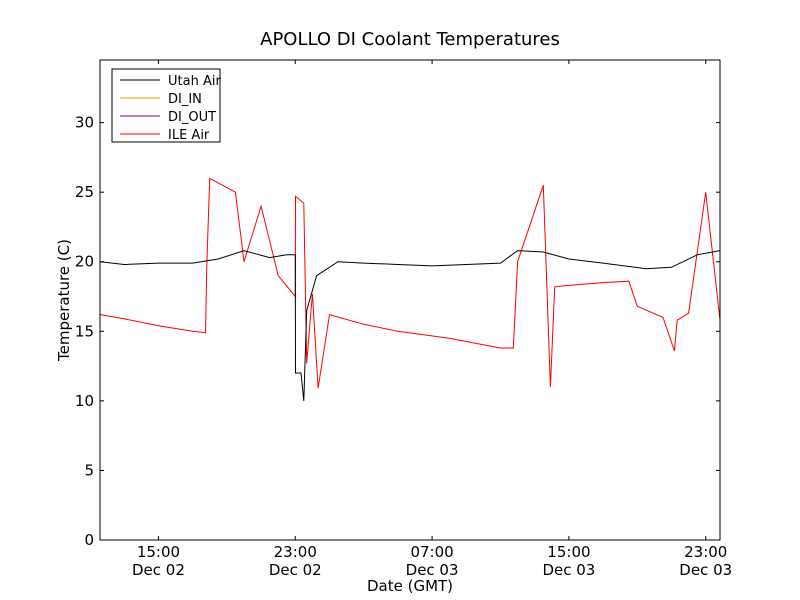 This screenshot has width=800, height=600. I want to click on legend-label: DI_OUT, so click(192, 117).